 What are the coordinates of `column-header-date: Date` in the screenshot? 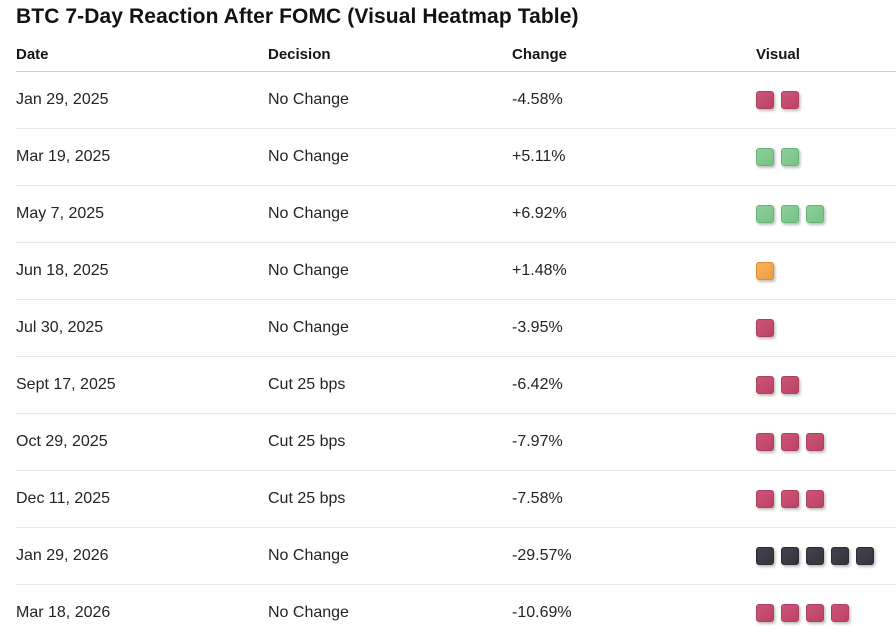 It's located at (32, 54).